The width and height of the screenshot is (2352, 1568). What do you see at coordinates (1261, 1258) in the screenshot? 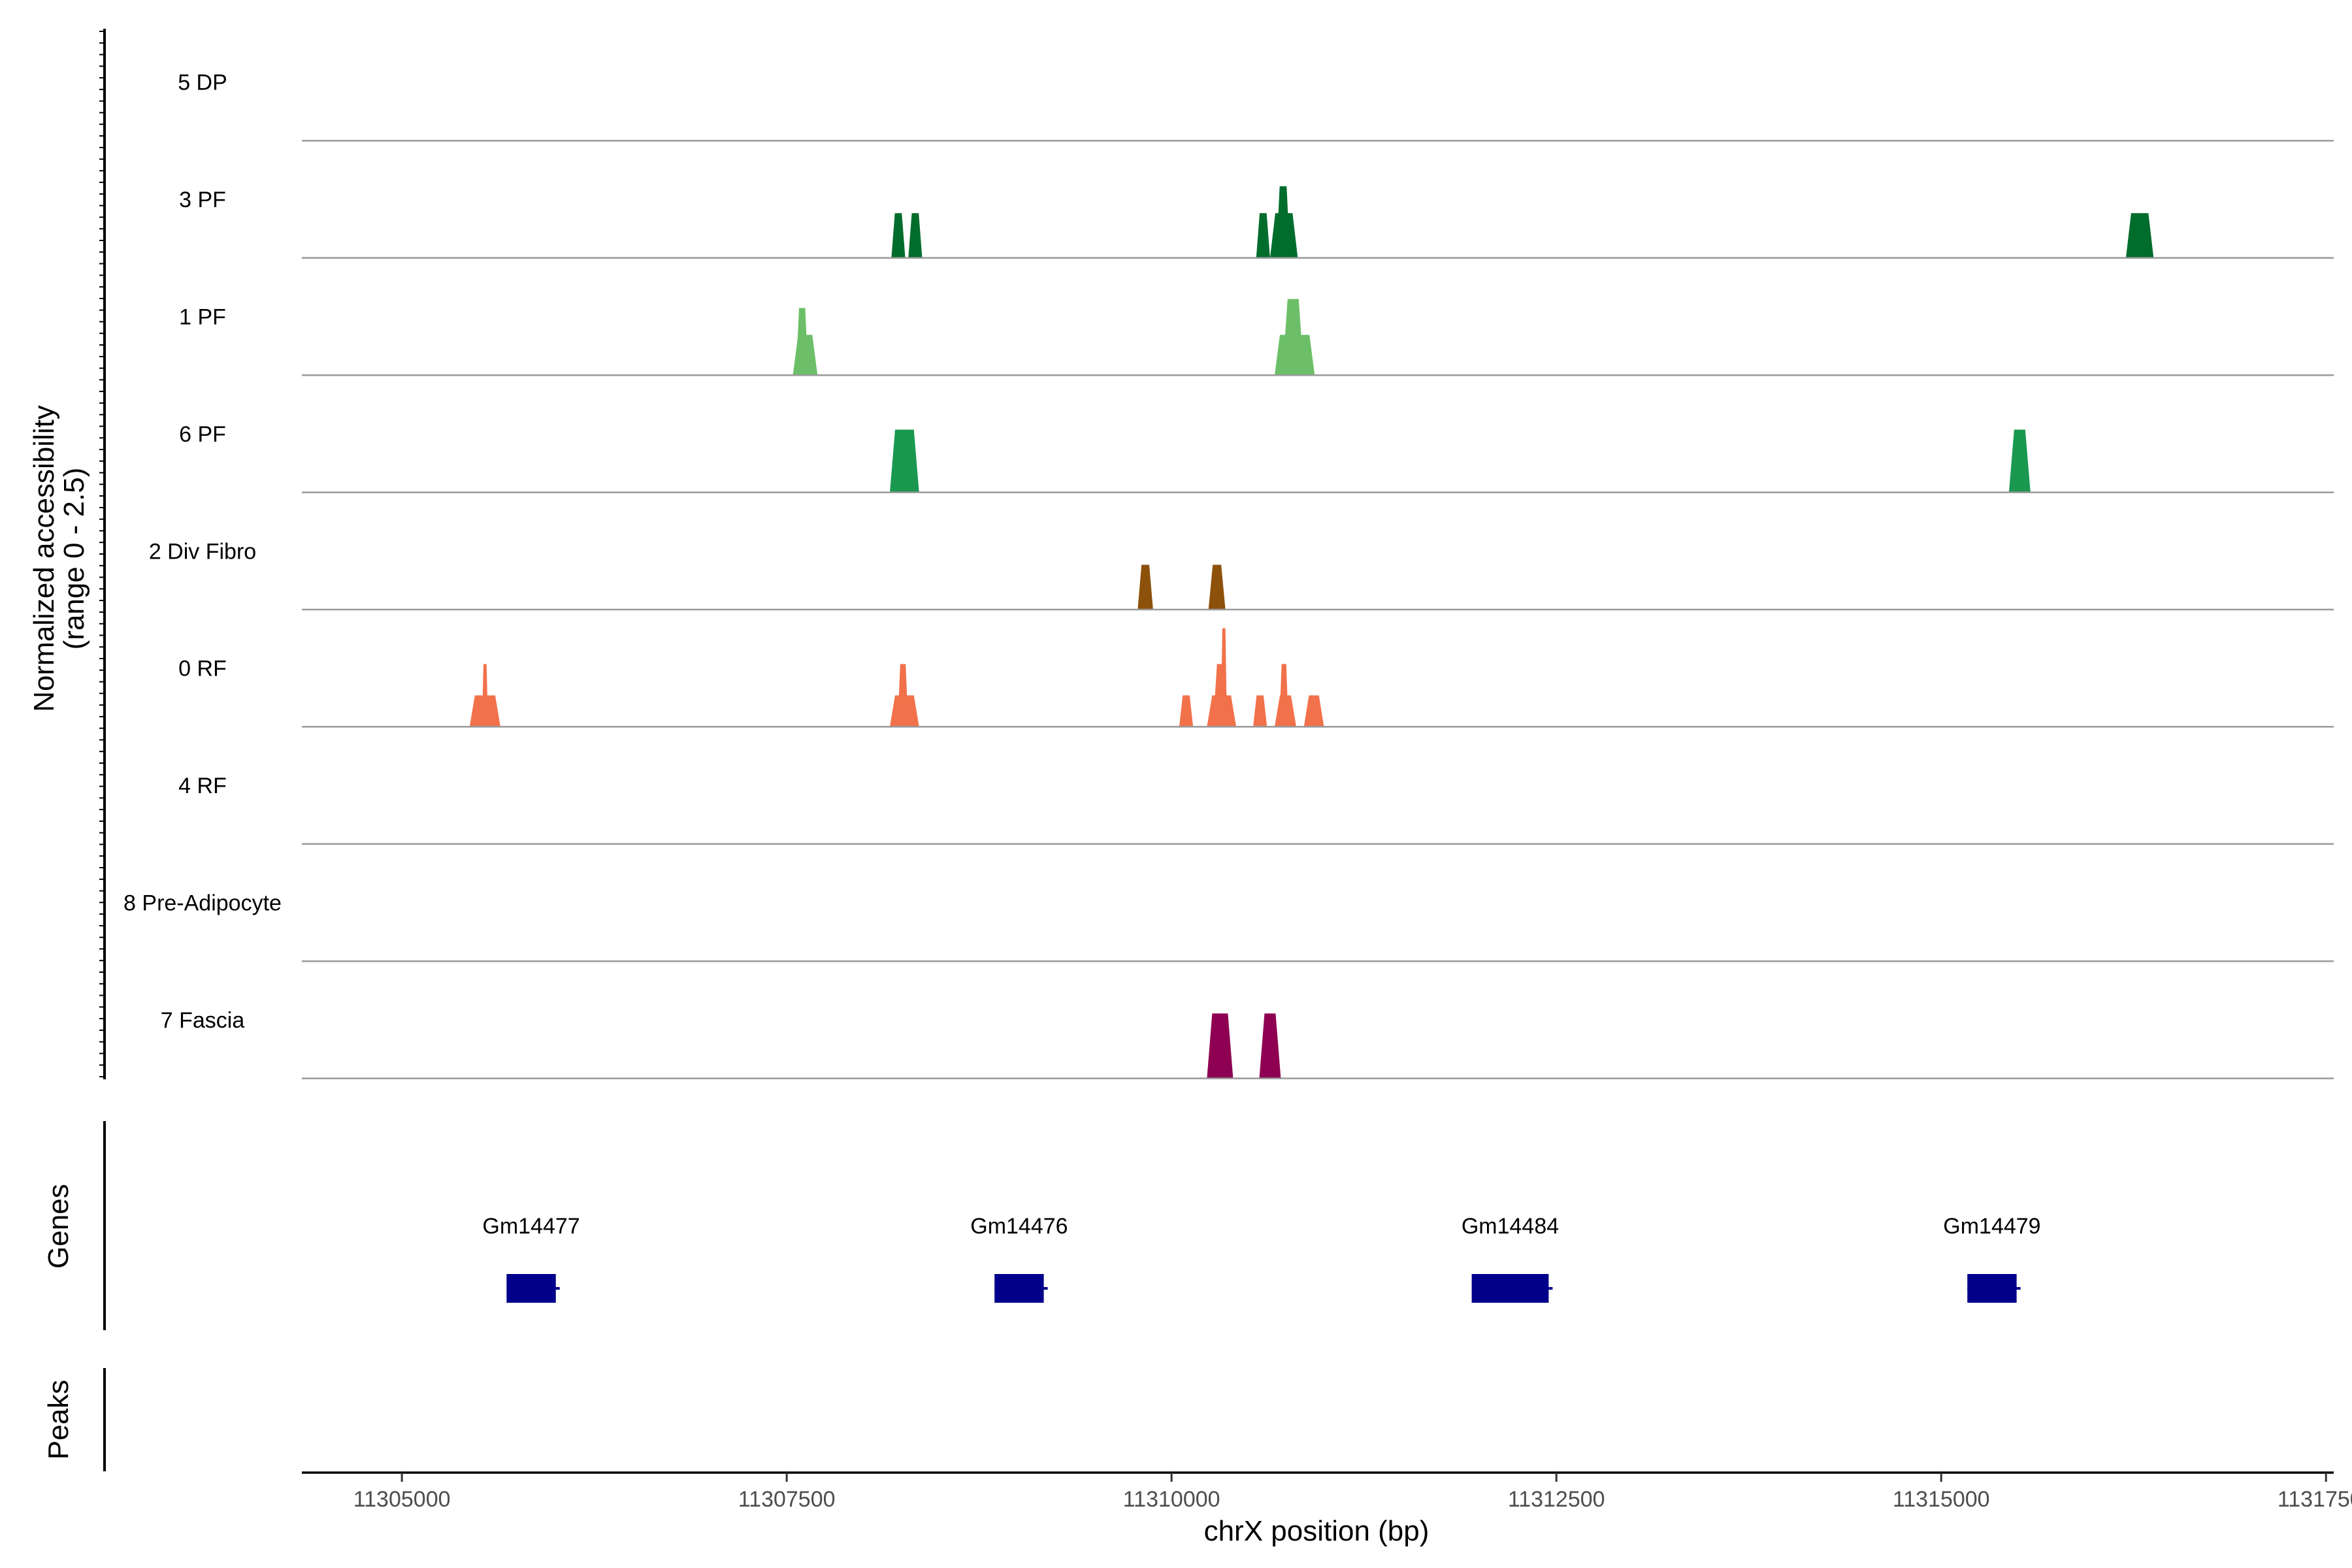
I see `genes-layer: Gm14477 Gm14476 Gm14484 Gm14479` at bounding box center [1261, 1258].